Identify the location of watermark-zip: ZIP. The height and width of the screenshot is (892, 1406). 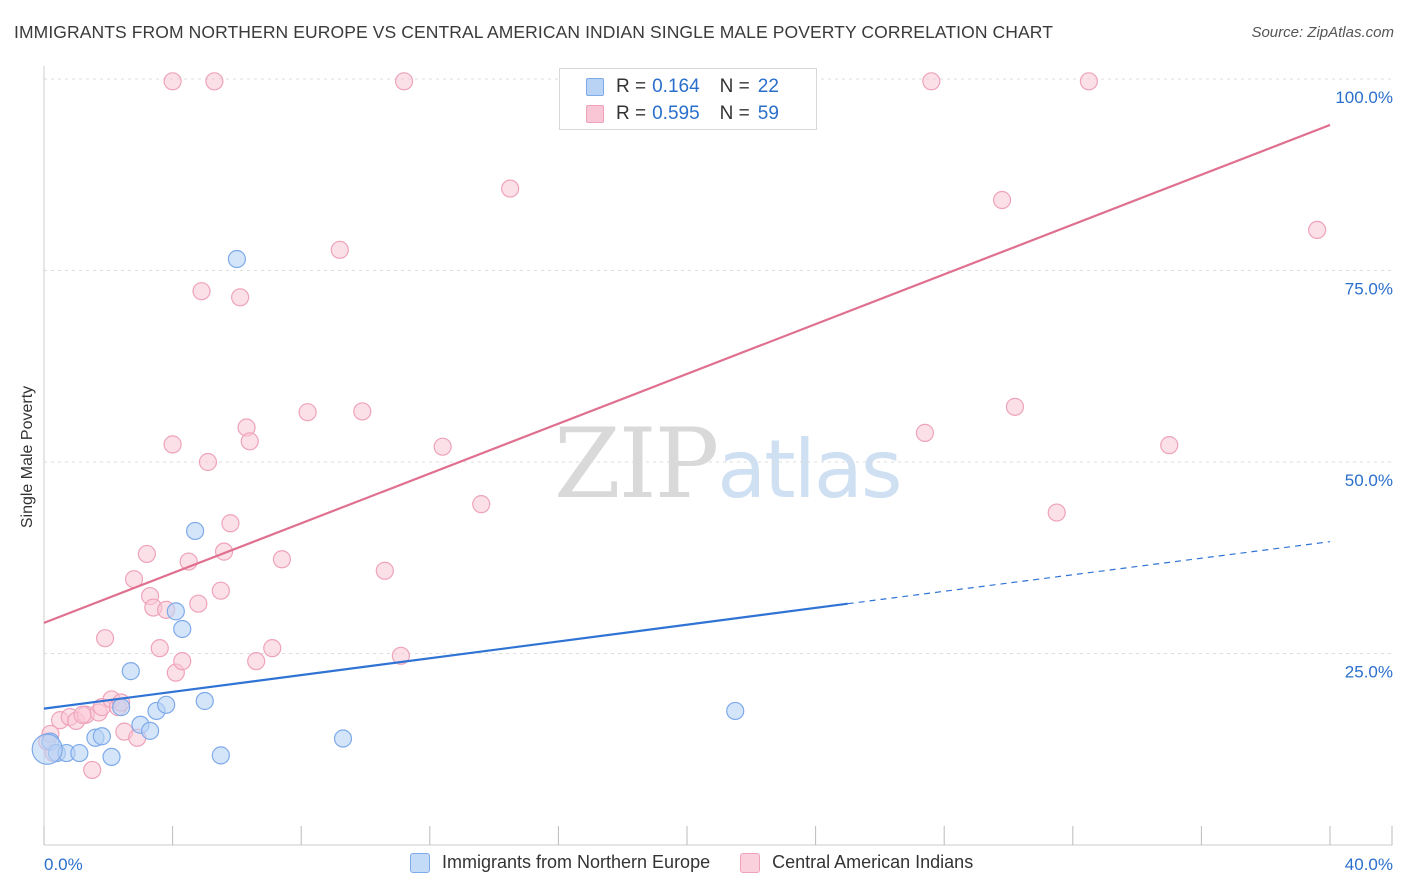
(636, 464).